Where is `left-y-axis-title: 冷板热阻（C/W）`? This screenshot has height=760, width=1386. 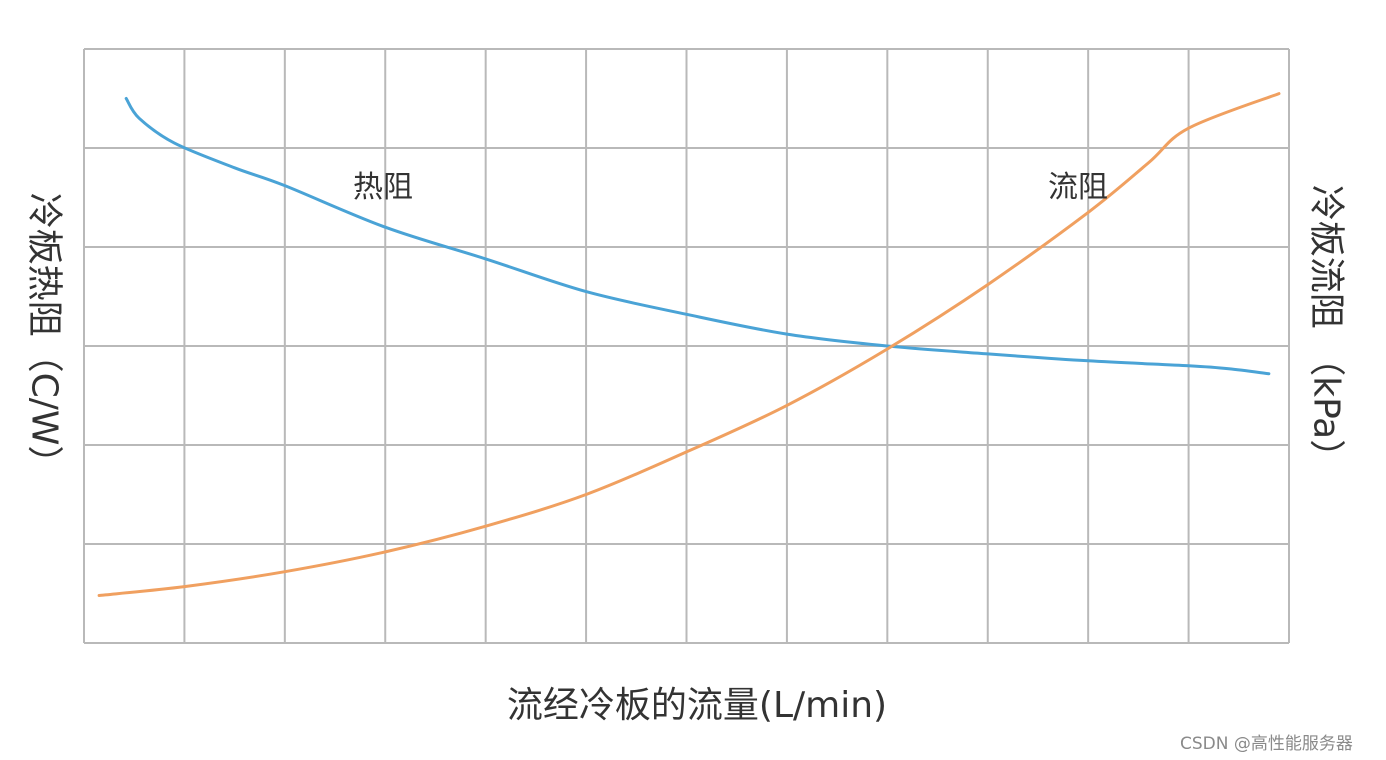
left-y-axis-title: 冷板热阻（C/W） is located at coordinates (44, 337).